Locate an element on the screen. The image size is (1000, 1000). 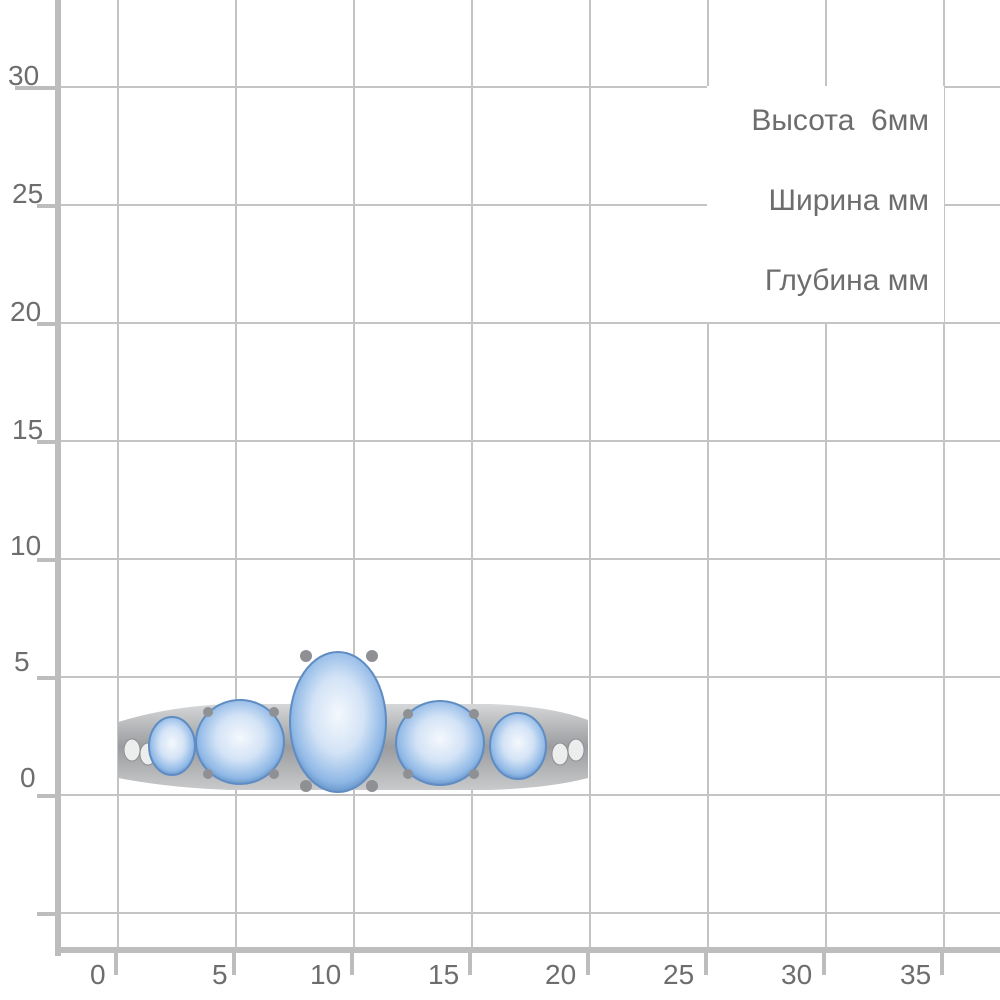
y-label-25: 25 is located at coordinates (28, 193).